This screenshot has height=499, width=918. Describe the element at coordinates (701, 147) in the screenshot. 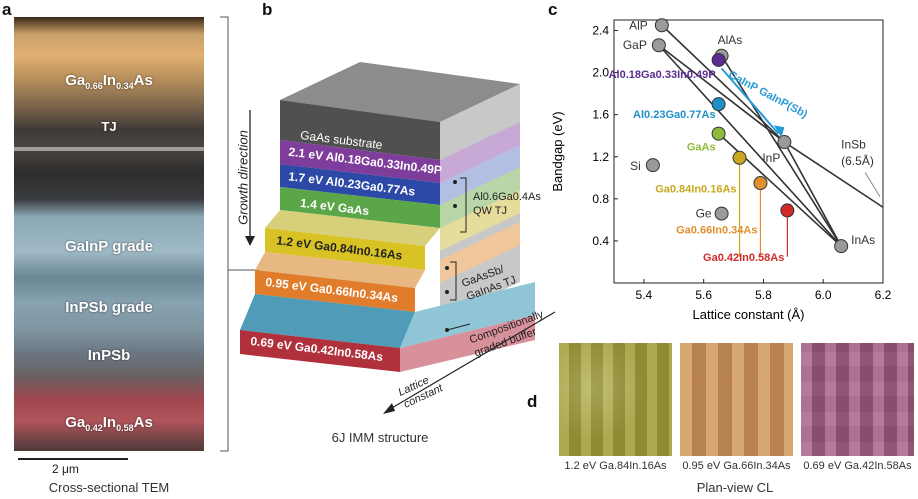

I see `alloy-label: GaAs` at that location.